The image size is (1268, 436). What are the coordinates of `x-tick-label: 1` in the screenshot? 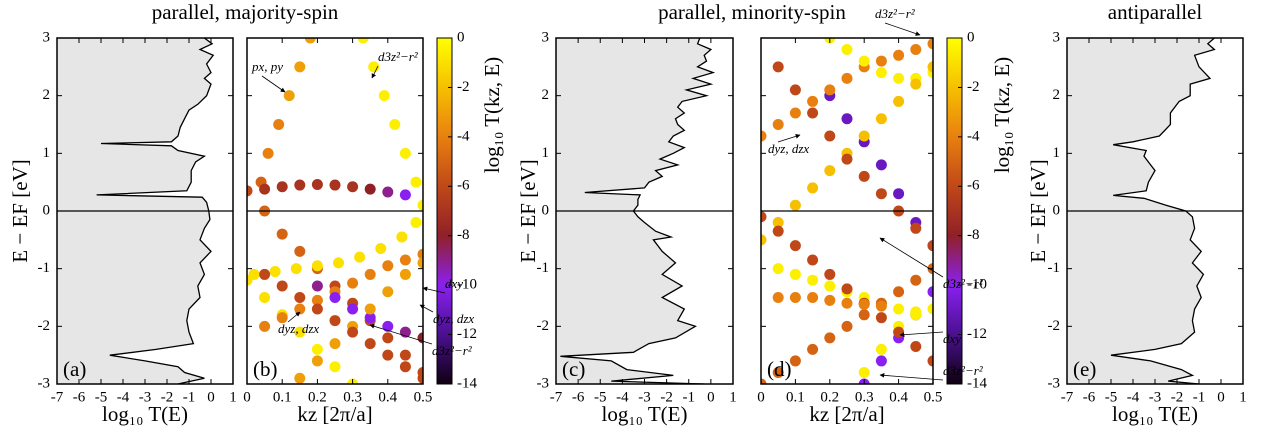 It's located at (1243, 397).